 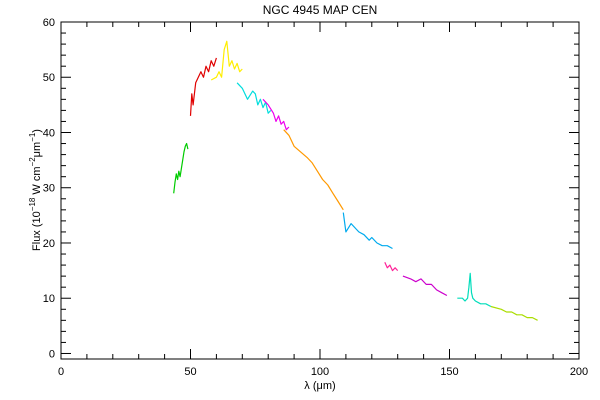 I want to click on y-label-exponent: −2, so click(x=32, y=162).